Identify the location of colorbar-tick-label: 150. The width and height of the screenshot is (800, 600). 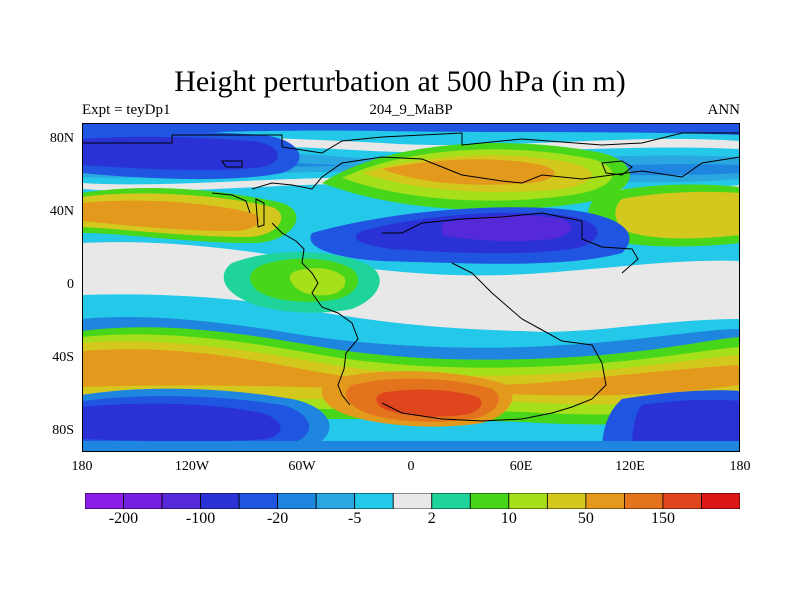
(662, 518).